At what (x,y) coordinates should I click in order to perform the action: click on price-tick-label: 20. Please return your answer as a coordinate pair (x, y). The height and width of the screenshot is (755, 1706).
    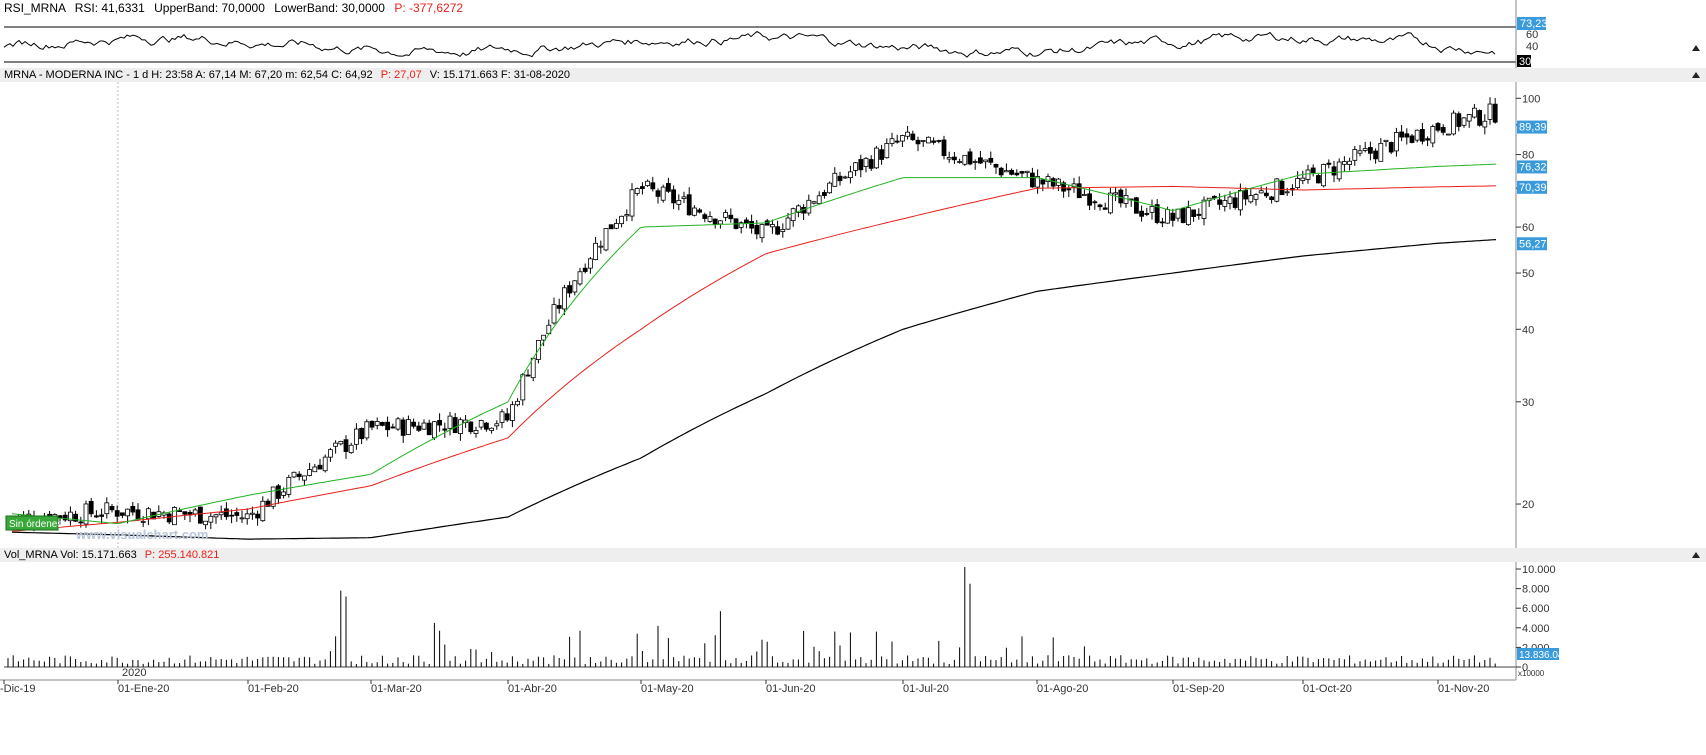
    Looking at the image, I should click on (1528, 505).